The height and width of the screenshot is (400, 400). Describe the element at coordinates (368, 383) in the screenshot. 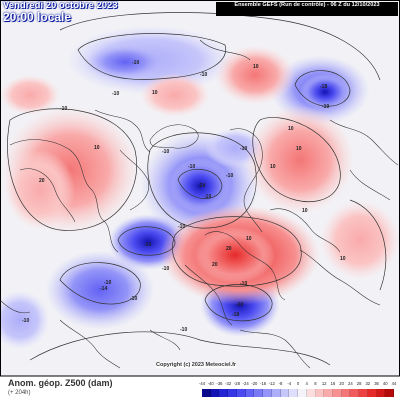

I see `colorbar-label: 32` at that location.